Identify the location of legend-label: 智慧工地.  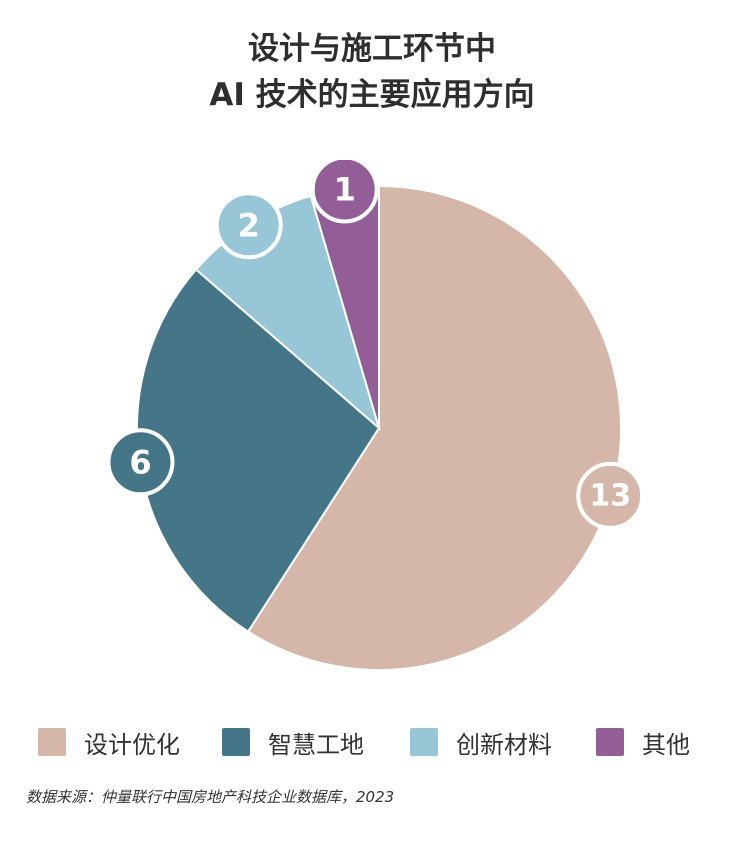
(316, 744).